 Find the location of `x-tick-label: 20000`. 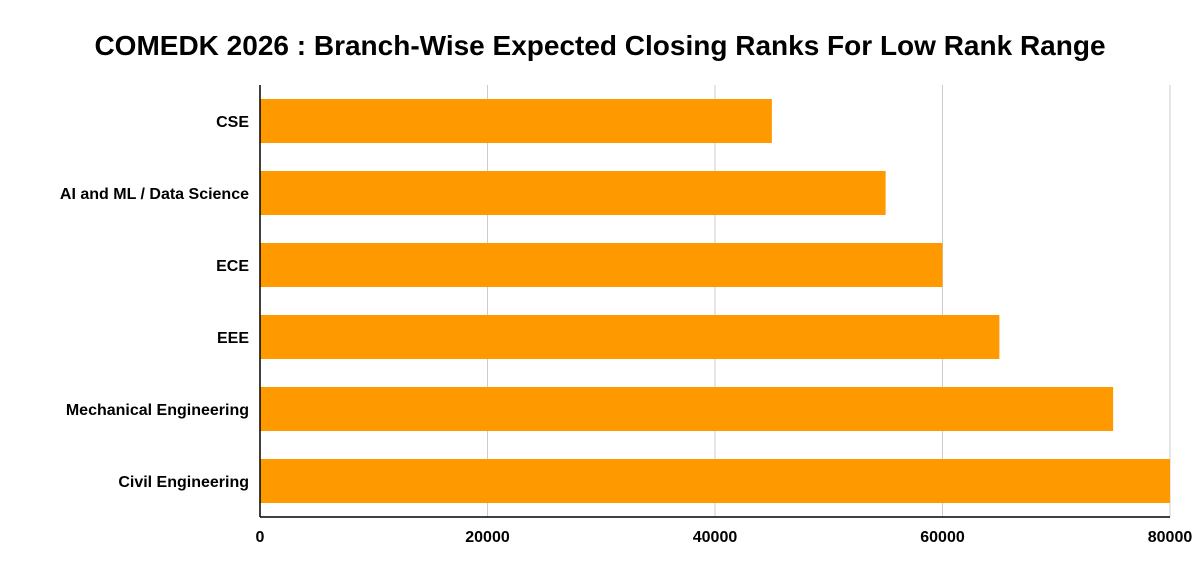

x-tick-label: 20000 is located at coordinates (487, 537).